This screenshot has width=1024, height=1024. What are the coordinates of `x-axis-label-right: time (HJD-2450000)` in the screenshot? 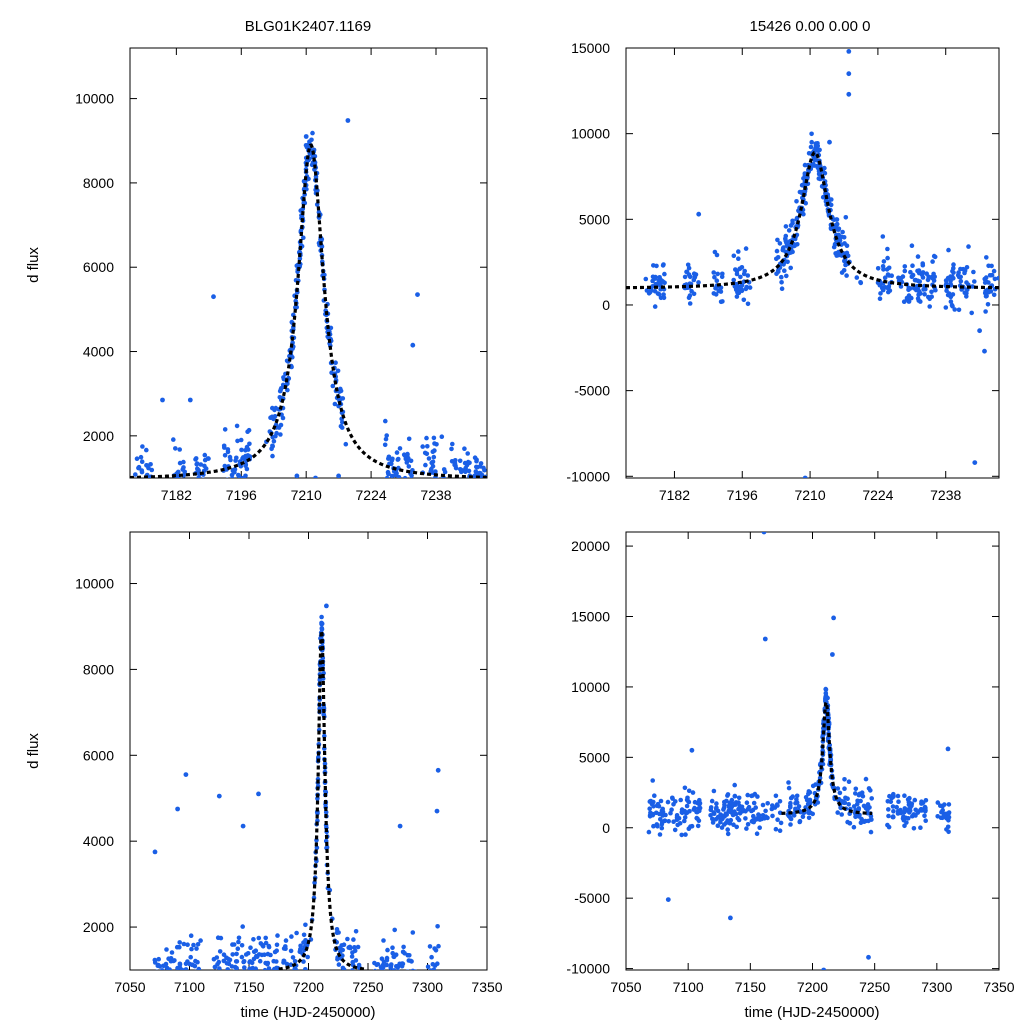 It's located at (811, 1012).